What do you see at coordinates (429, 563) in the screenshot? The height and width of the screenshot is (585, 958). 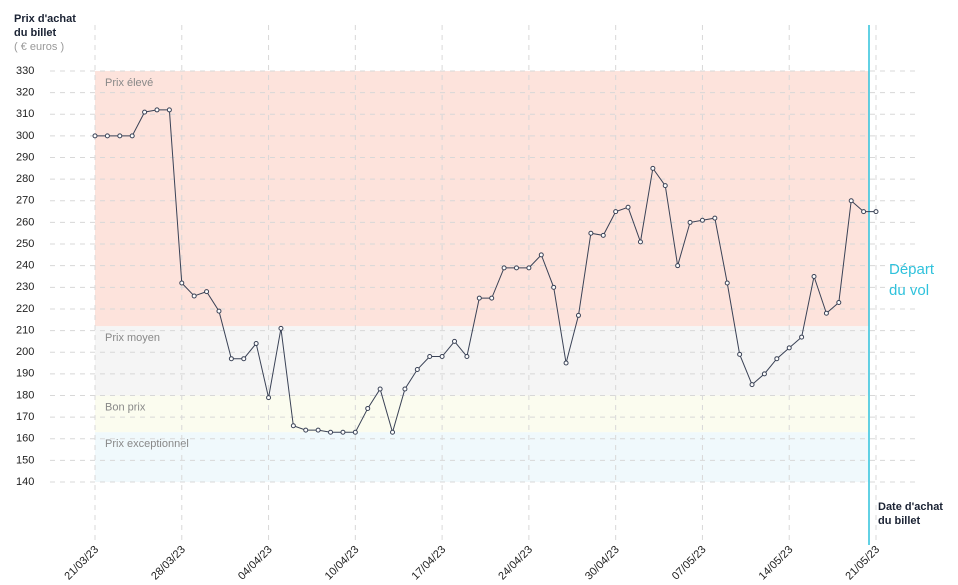 I see `x-tick-label: 17/04/23` at bounding box center [429, 563].